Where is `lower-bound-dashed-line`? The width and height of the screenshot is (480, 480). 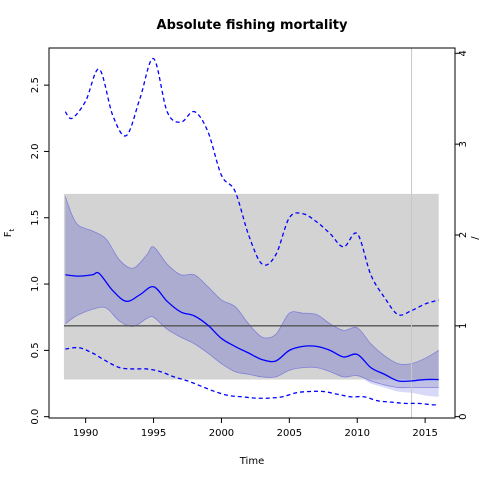 lower-bound-dashed-line is located at coordinates (252, 376).